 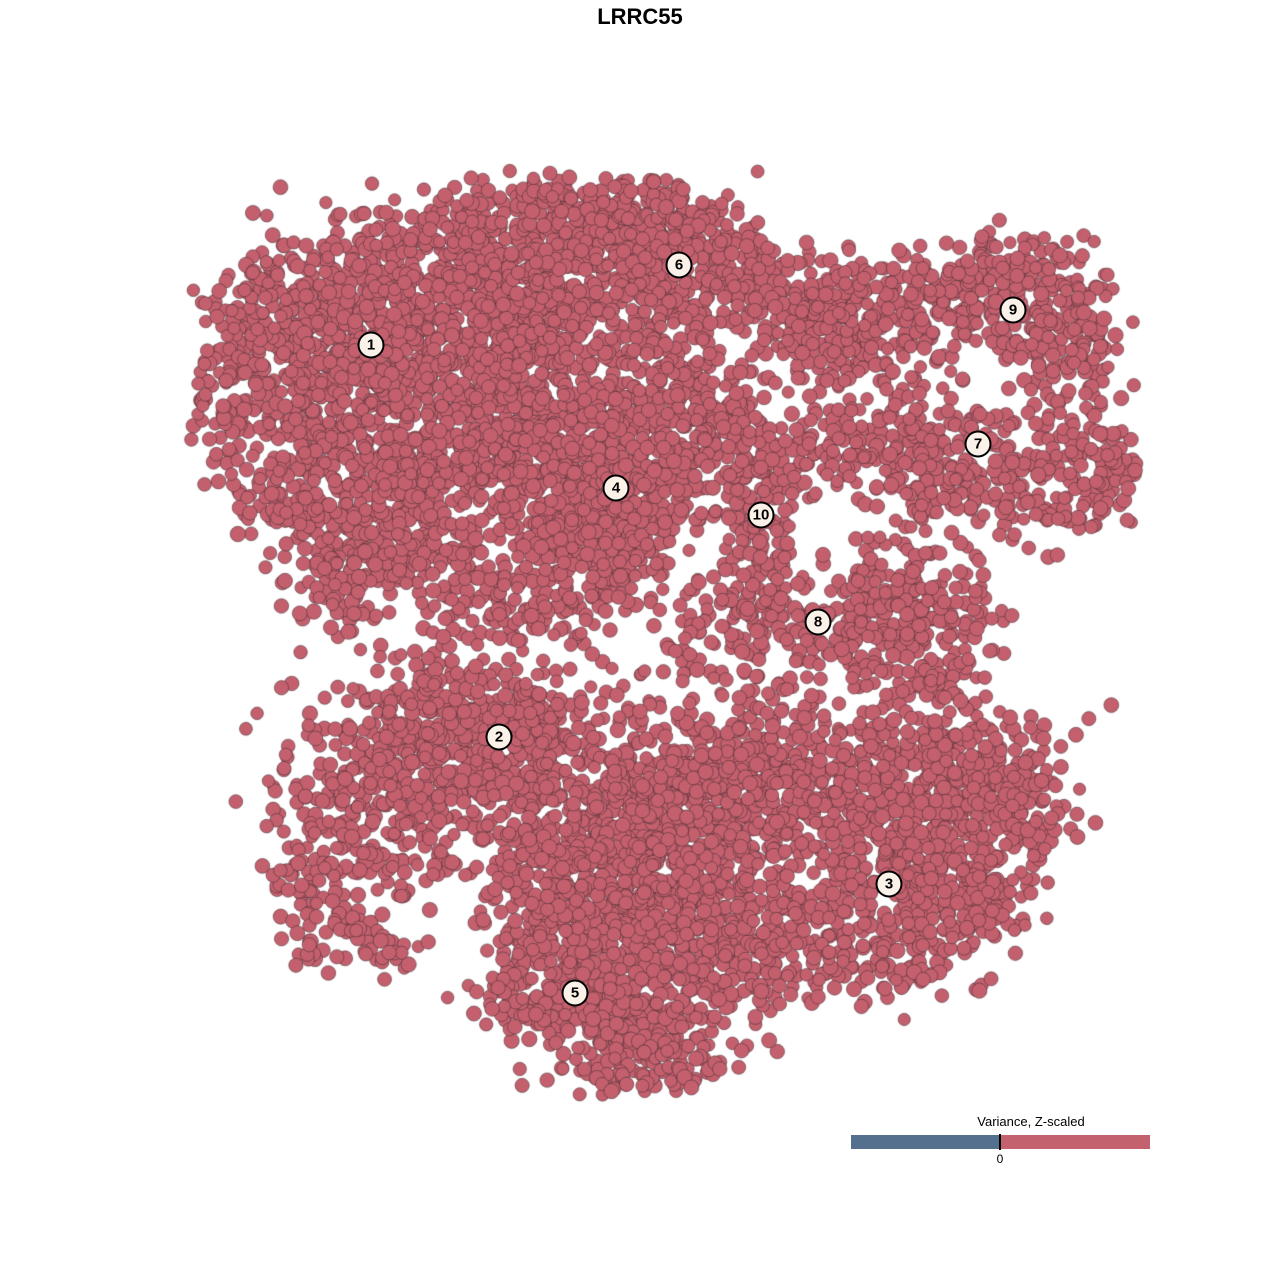 I want to click on cluster-label-7: 7, so click(x=978, y=444).